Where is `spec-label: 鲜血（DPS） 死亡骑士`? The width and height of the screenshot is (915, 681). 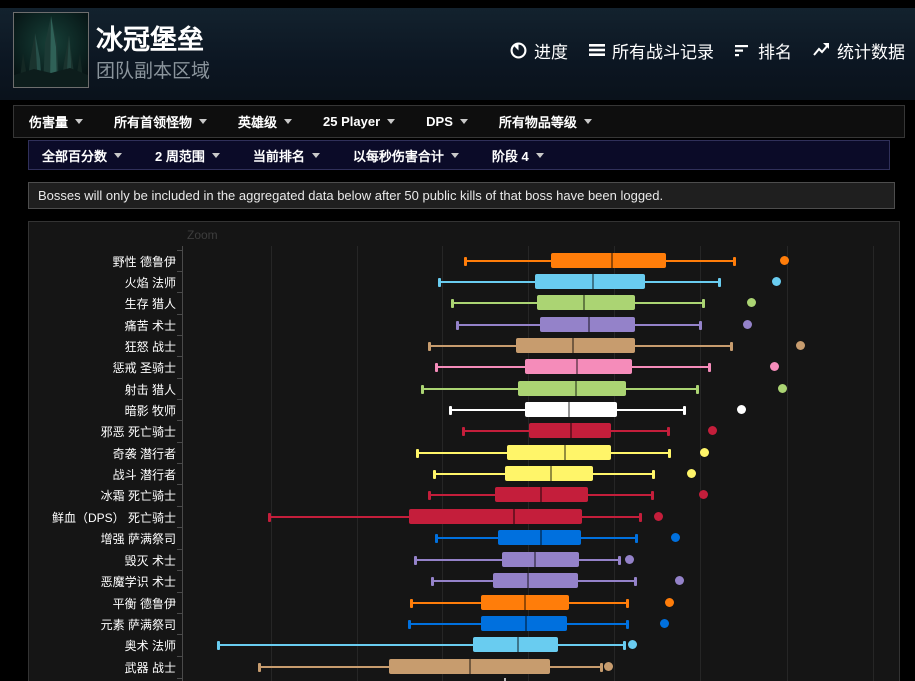
spec-label: 鲜血（DPS） 死亡骑士 is located at coordinates (113, 518).